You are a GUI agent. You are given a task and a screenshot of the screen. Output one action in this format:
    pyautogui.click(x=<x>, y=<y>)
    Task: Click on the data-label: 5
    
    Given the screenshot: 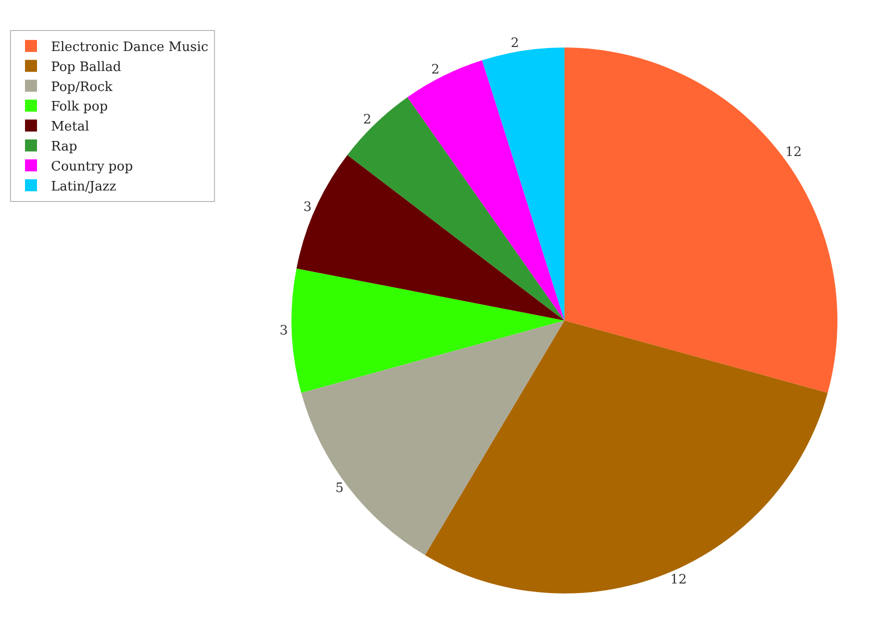 What is the action you would take?
    pyautogui.click(x=339, y=488)
    